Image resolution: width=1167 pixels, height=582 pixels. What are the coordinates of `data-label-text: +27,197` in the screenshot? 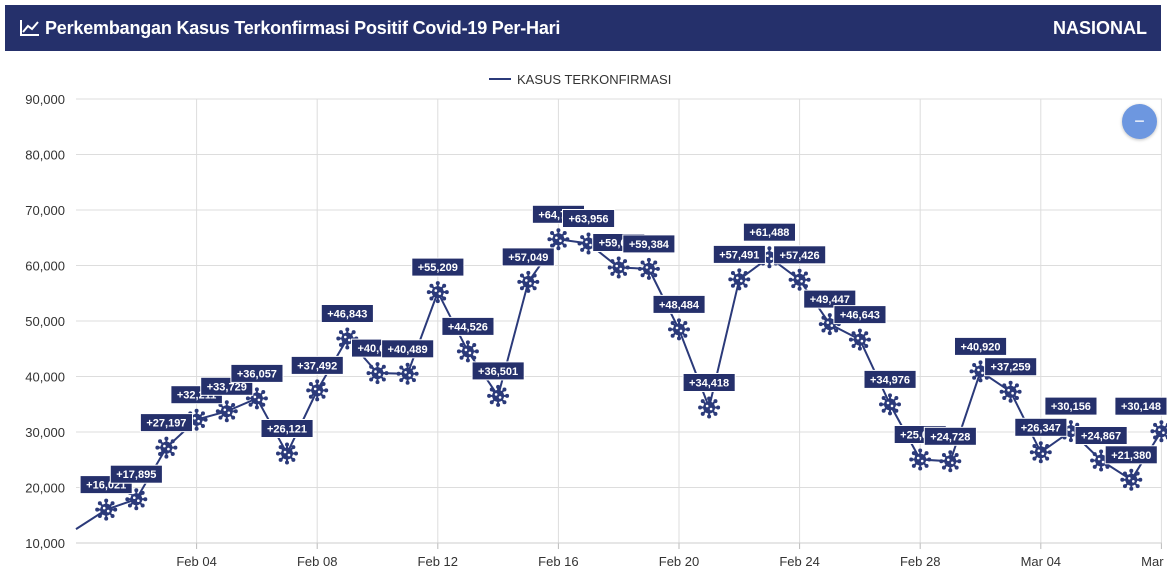 It's located at (166, 424).